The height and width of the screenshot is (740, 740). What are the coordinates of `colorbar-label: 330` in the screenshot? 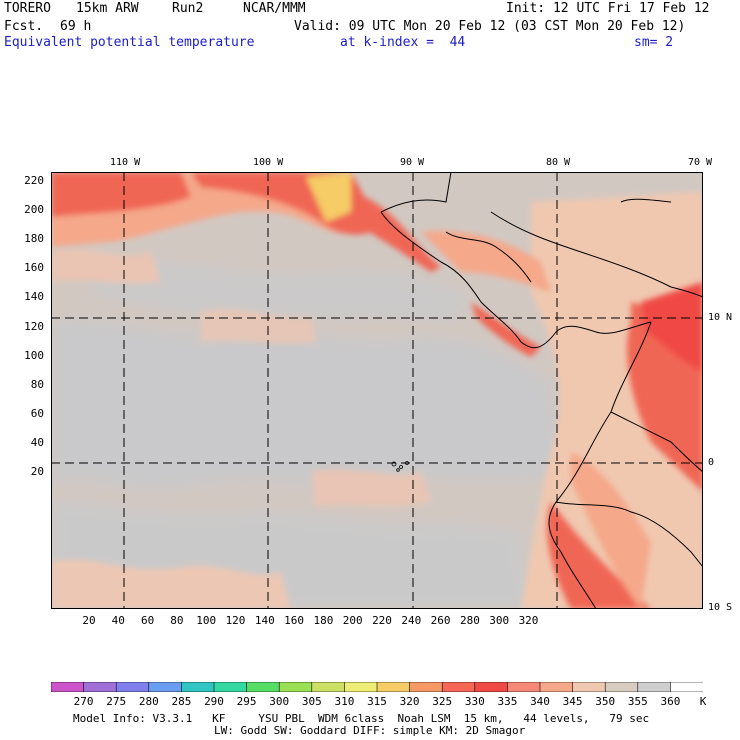 It's located at (474, 701).